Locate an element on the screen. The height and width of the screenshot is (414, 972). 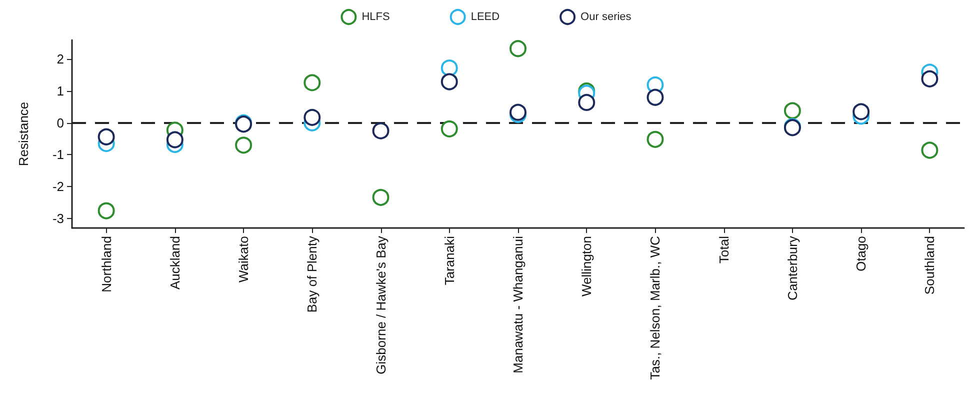
y-tick-label: -2 is located at coordinates (58, 186).